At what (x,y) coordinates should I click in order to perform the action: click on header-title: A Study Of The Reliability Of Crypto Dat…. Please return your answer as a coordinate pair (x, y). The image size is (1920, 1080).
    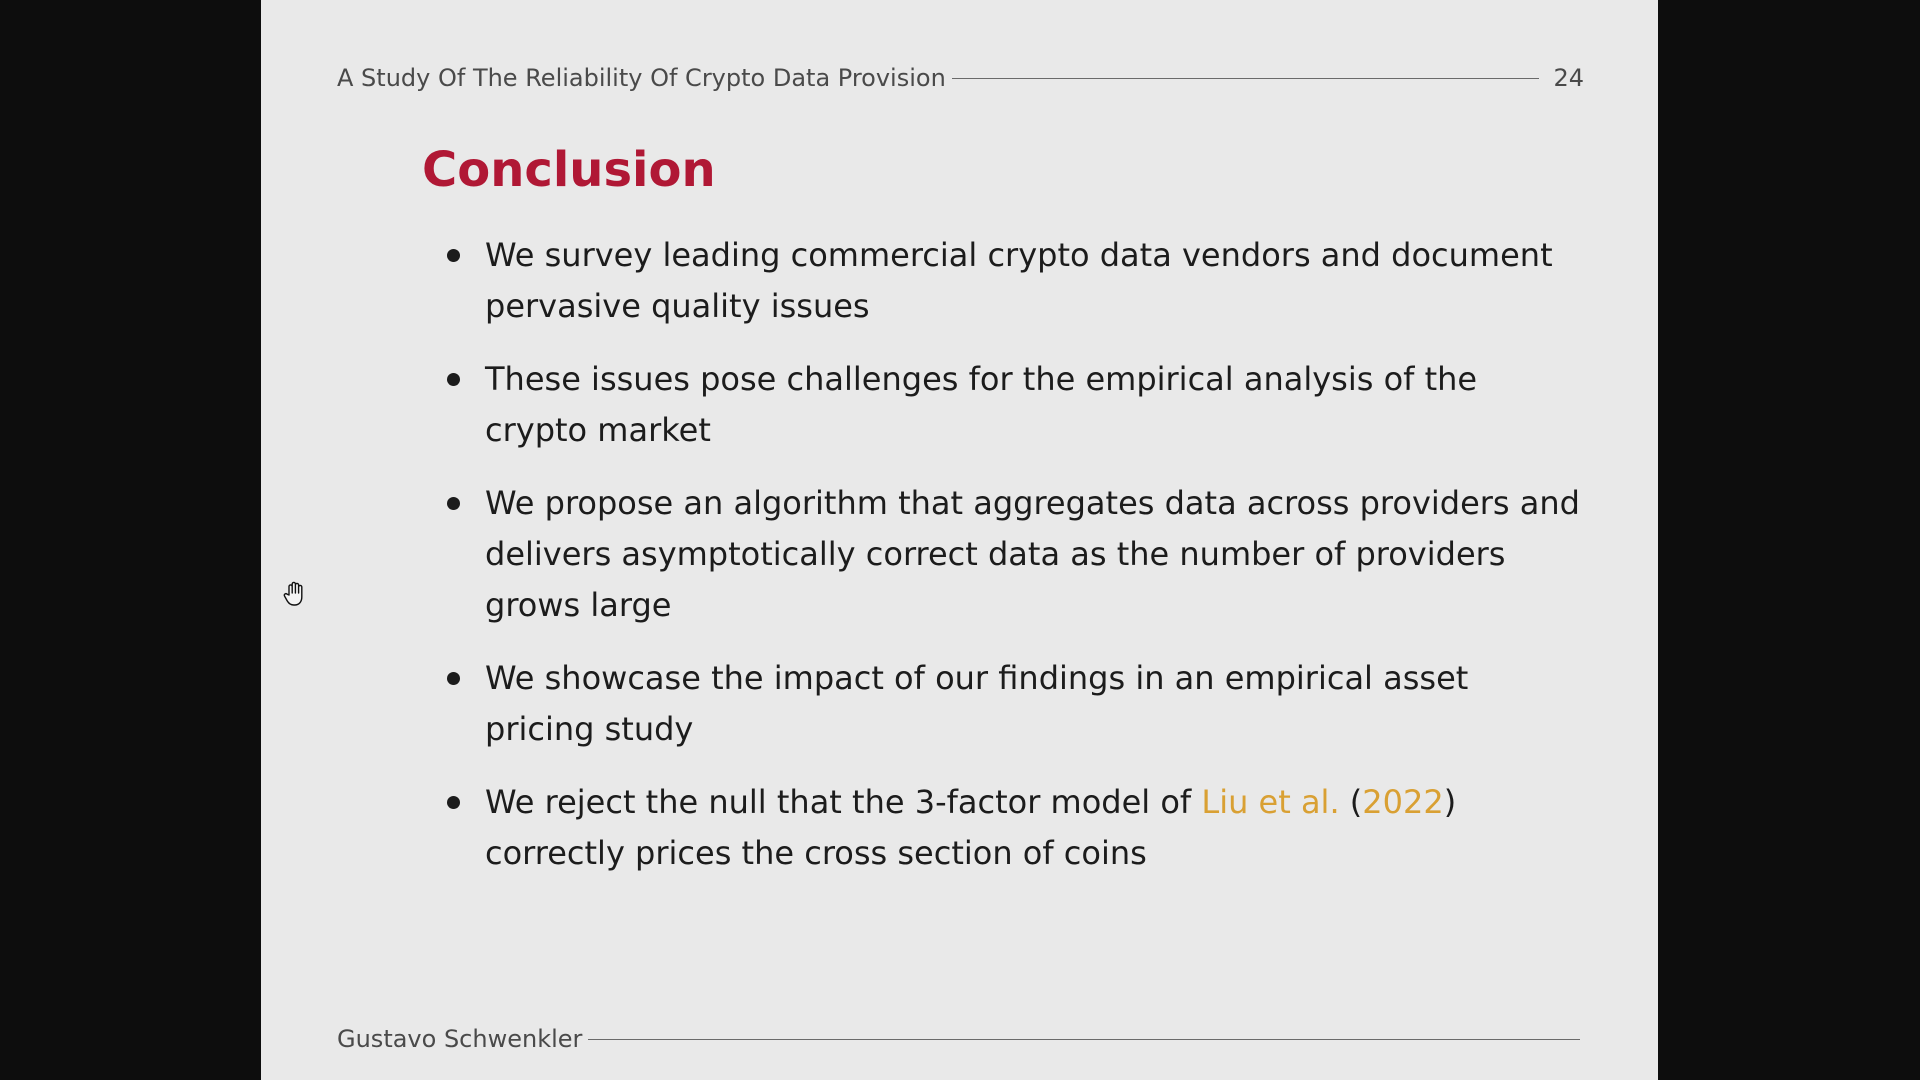
    Looking at the image, I should click on (641, 78).